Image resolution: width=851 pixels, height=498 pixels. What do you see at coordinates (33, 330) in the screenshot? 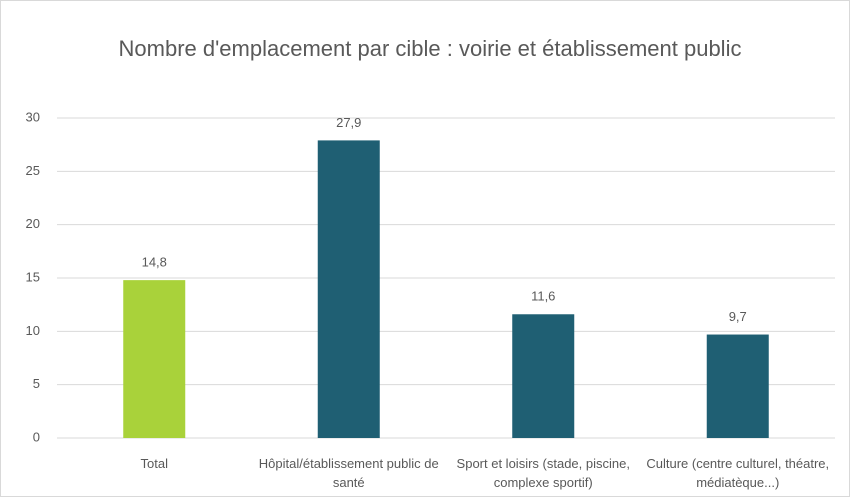
I see `y-tick-label: 10` at bounding box center [33, 330].